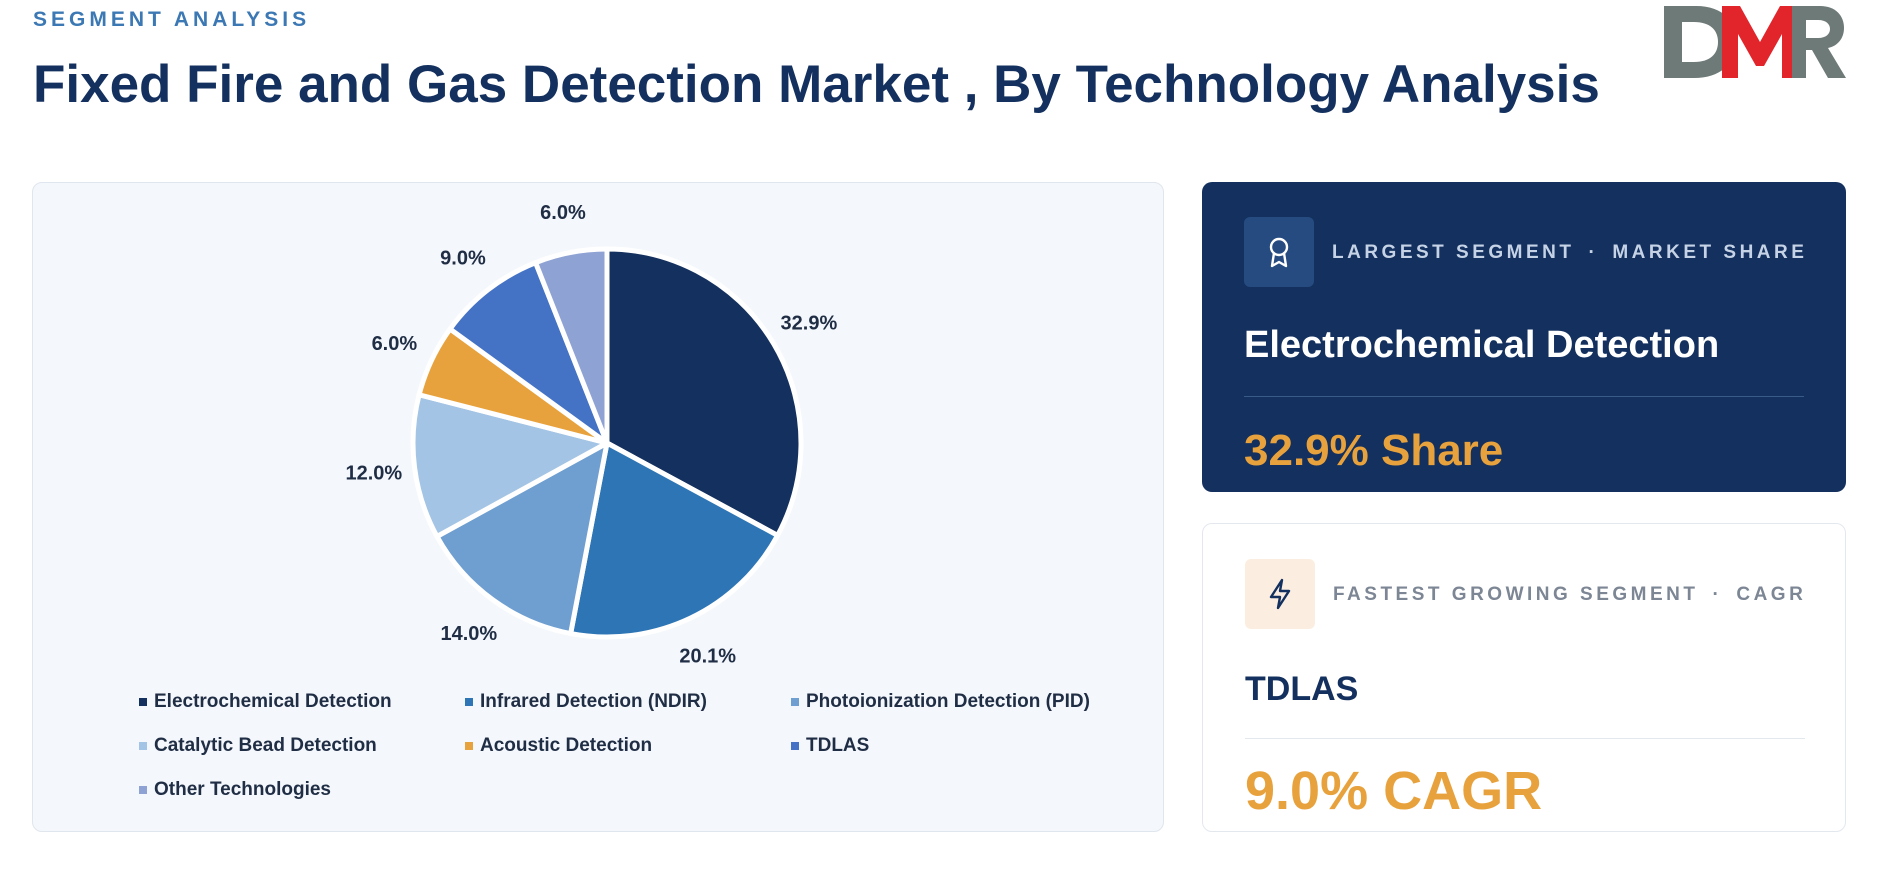 The image size is (1884, 870). Describe the element at coordinates (566, 745) in the screenshot. I see `legend-label: Acoustic Detection` at that location.